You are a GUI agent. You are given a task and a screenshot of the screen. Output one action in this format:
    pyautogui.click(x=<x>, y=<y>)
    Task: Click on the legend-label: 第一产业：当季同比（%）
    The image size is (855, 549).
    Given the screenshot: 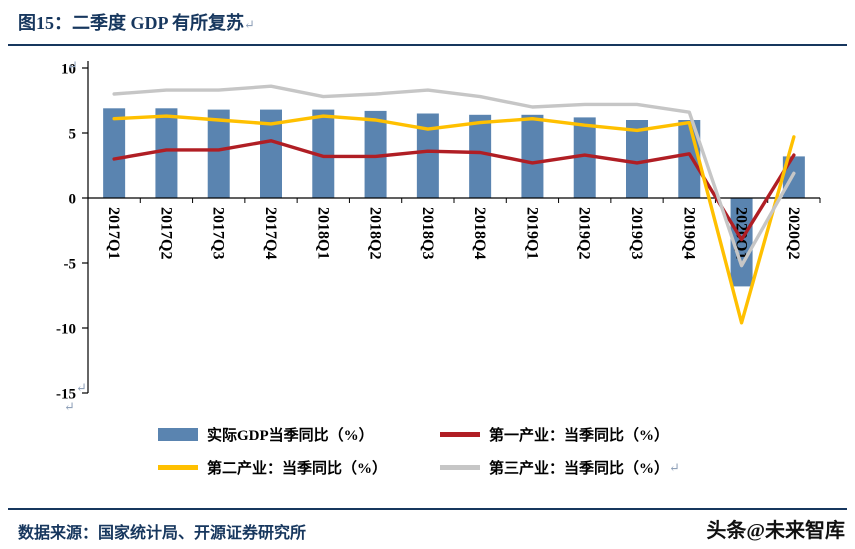 What is the action you would take?
    pyautogui.click(x=579, y=436)
    